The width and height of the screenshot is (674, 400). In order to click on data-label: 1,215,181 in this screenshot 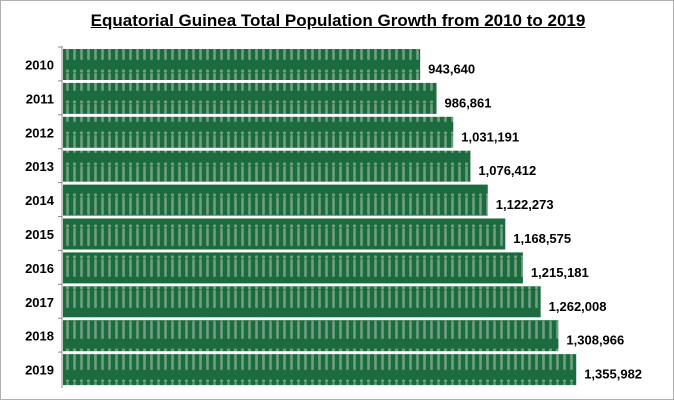, I will do `click(560, 272)`.